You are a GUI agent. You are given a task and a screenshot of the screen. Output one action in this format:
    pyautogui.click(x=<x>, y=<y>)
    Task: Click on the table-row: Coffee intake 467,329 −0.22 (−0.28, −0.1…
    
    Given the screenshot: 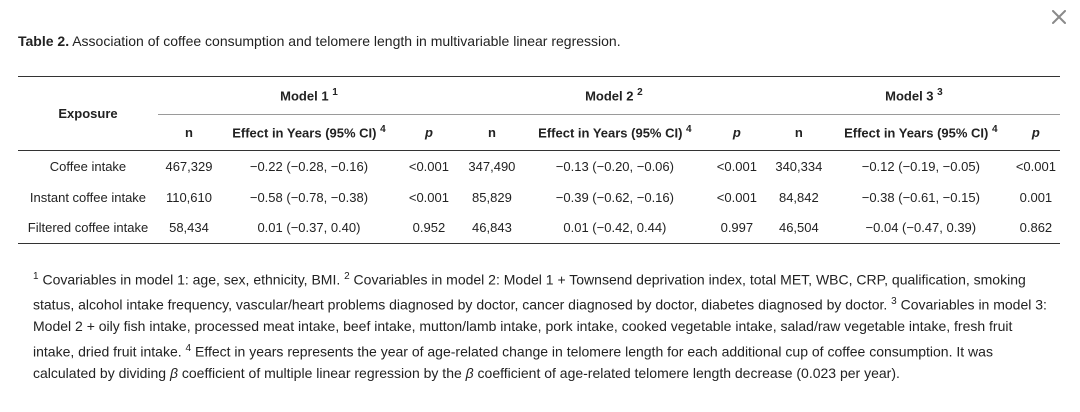 What is the action you would take?
    pyautogui.click(x=539, y=166)
    